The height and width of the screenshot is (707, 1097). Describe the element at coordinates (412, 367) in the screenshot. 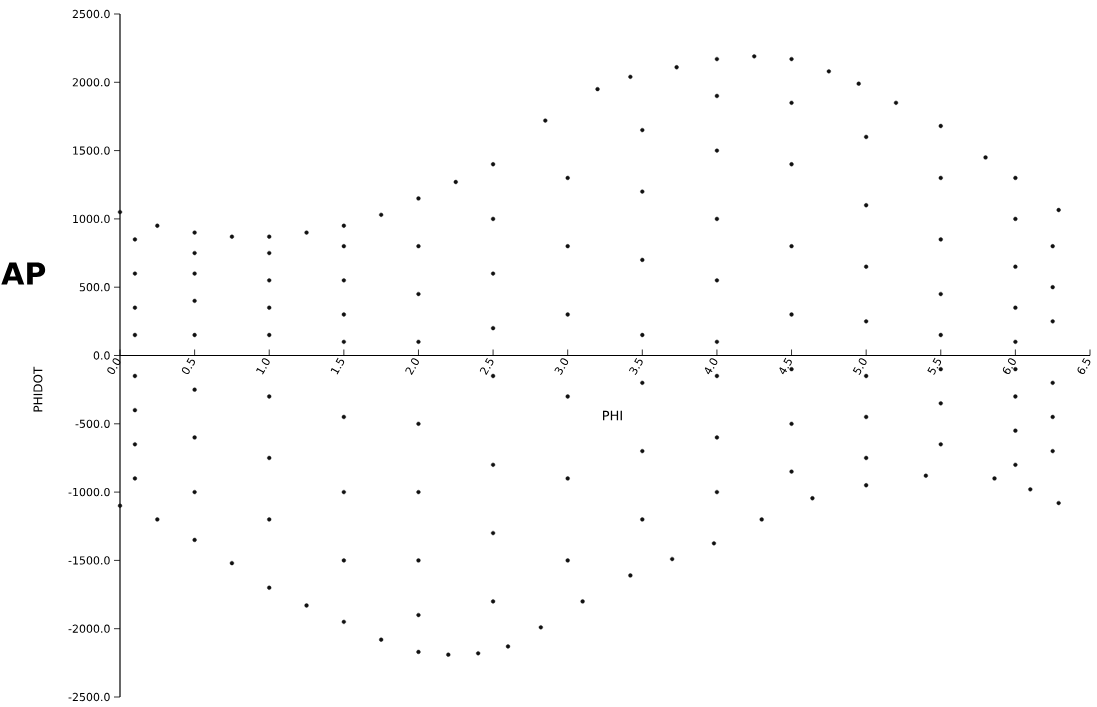

I see `x-tick-label: 2.0` at that location.